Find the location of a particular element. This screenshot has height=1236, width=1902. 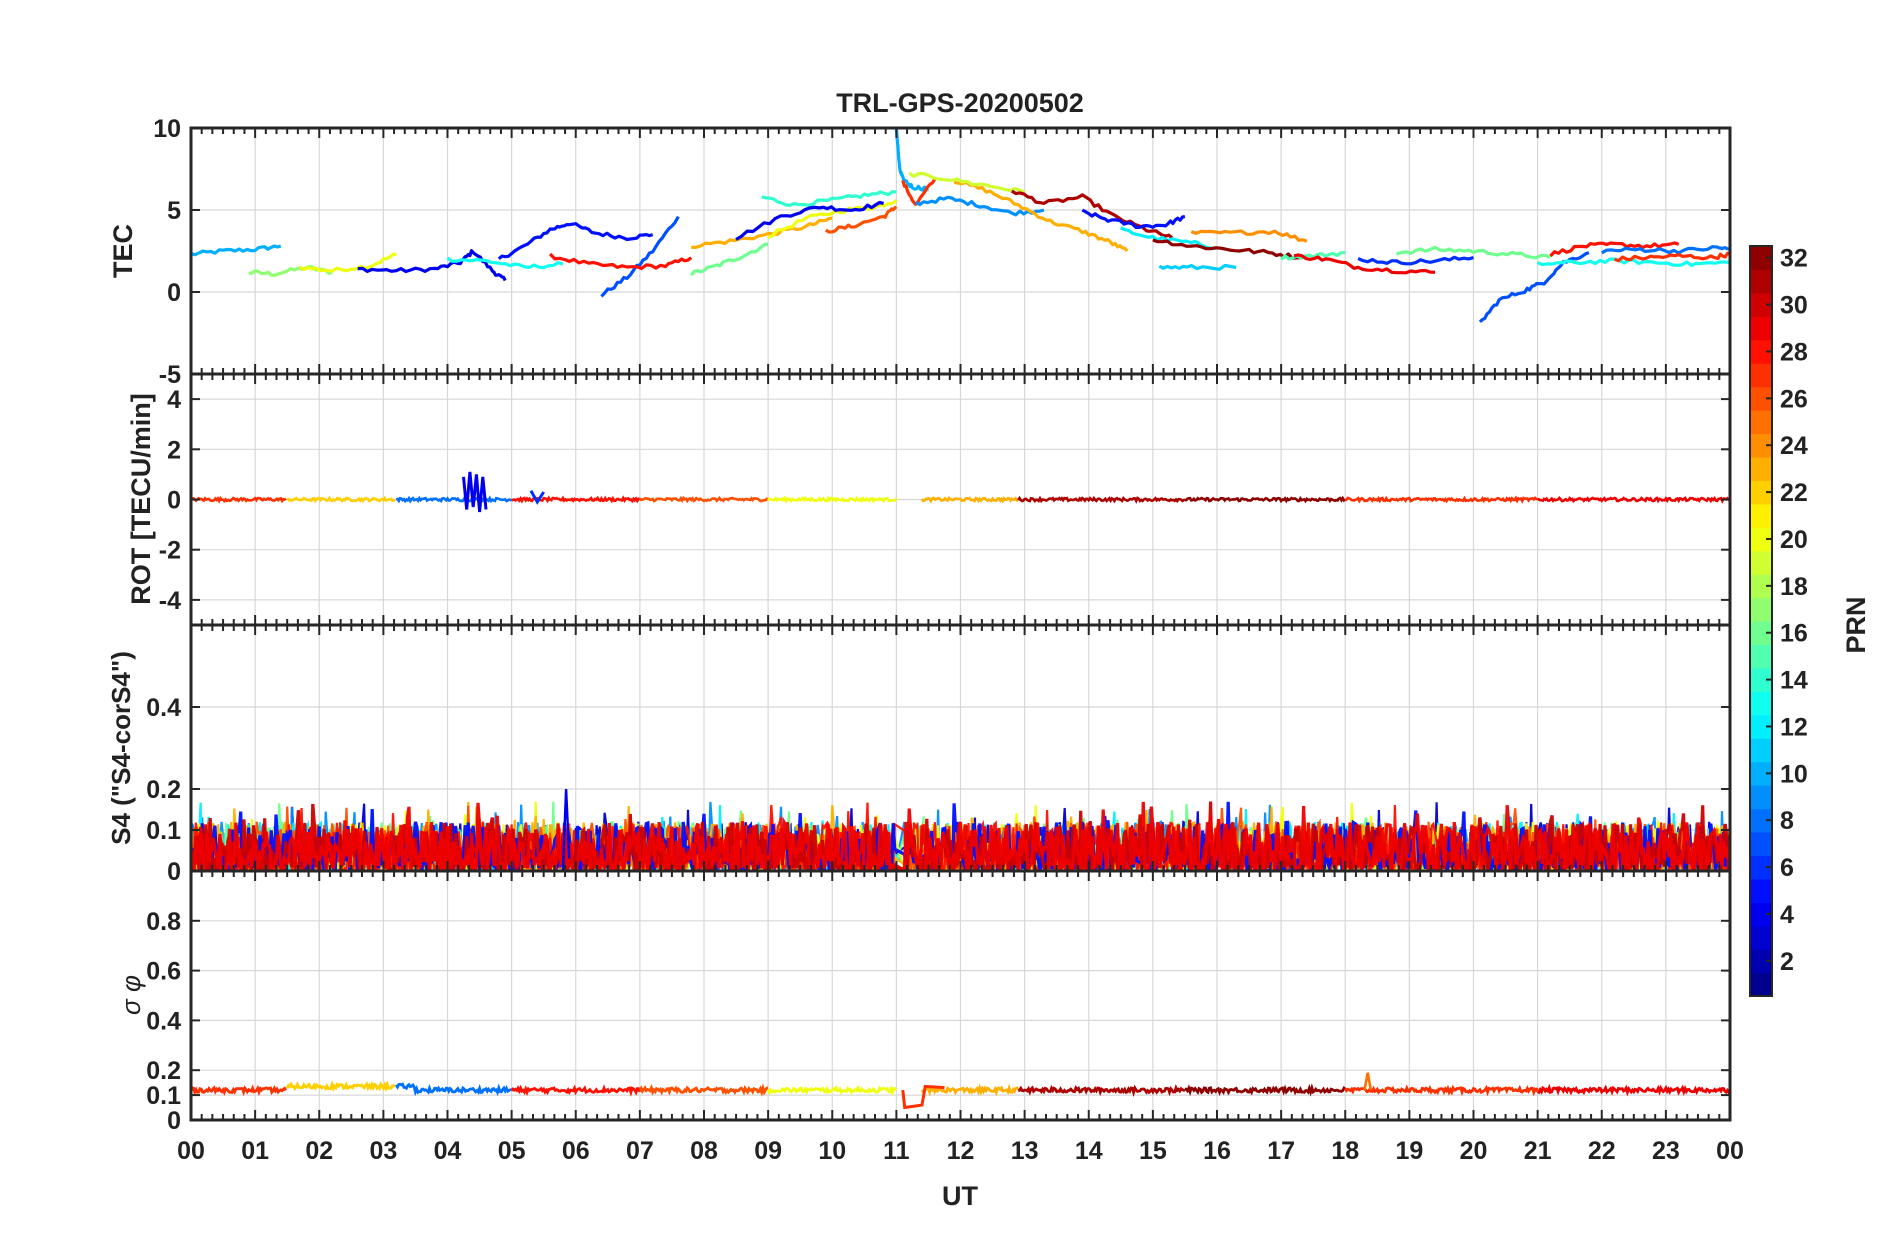

y-tick-label: 0.4 is located at coordinates (163, 708).